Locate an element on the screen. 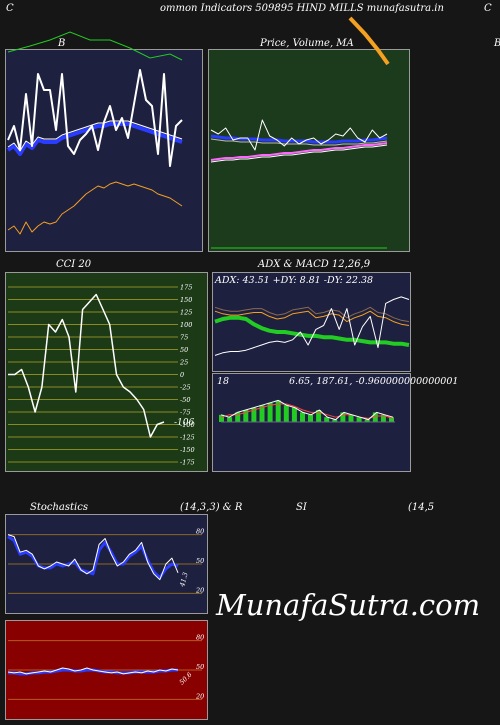 This screenshot has height=725, width=500. bb-middle-band-edge is located at coordinates (95, 136).